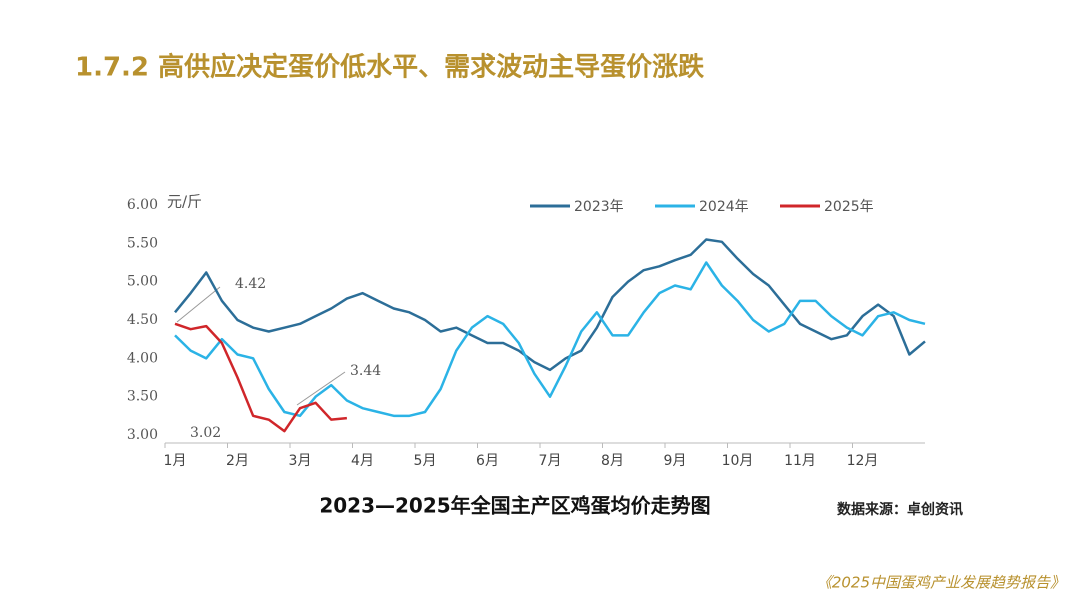 The image size is (1080, 608). I want to click on chart-source: 数据来源：卓创资讯, so click(900, 509).